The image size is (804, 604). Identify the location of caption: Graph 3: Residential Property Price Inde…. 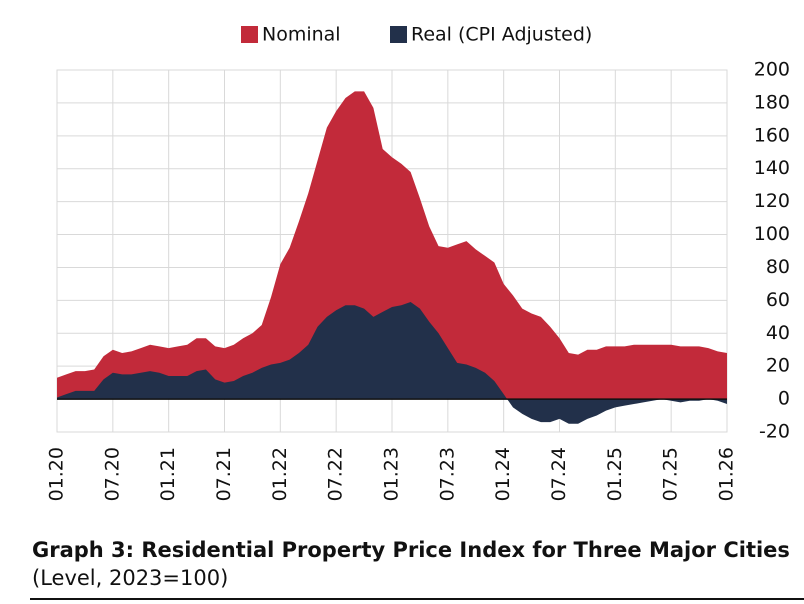
(417, 564).